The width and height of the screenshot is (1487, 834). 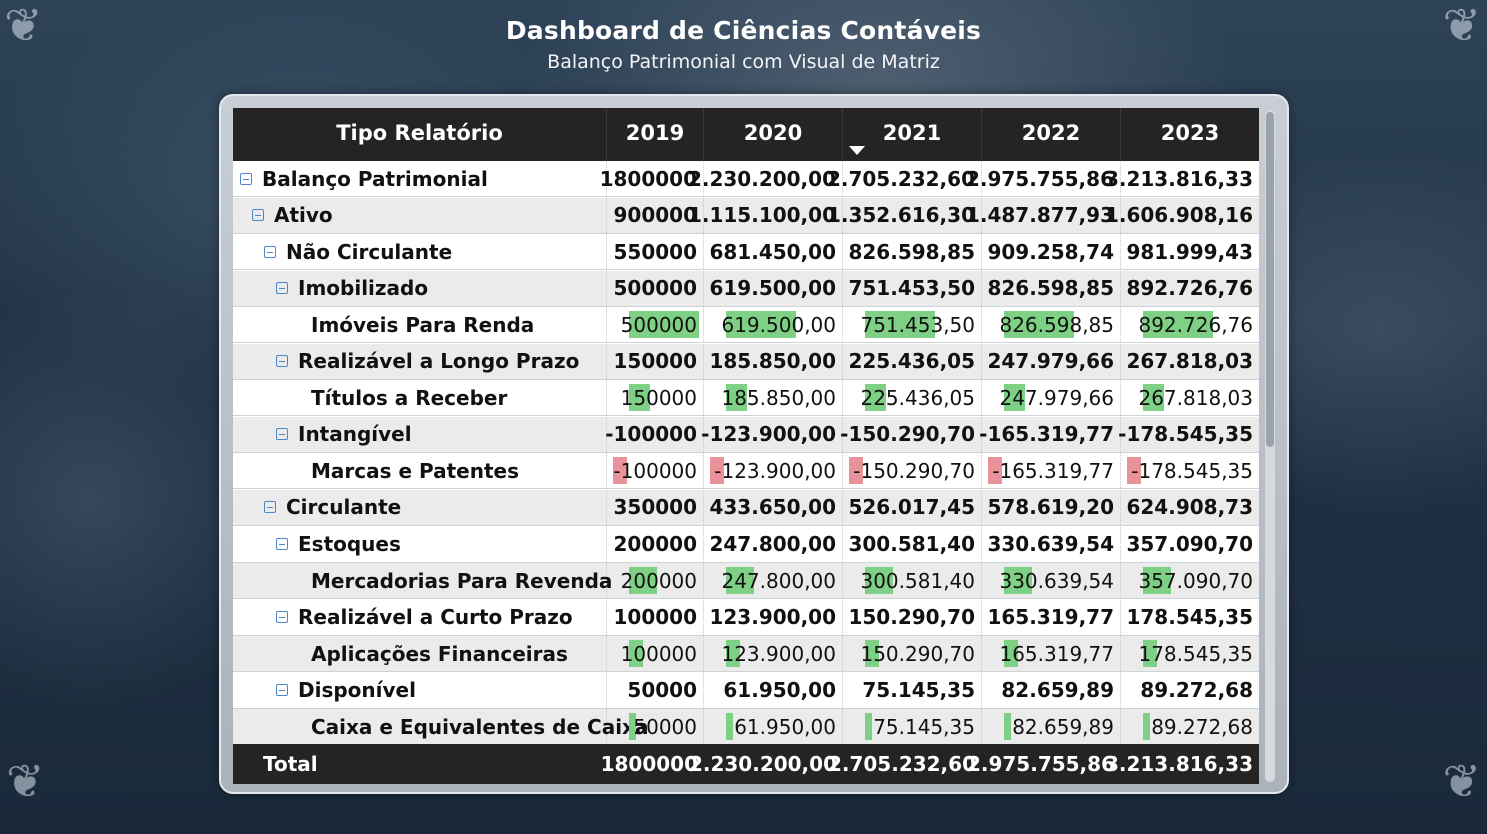 What do you see at coordinates (1188, 434) in the screenshot?
I see `value-cell: -178.545,35` at bounding box center [1188, 434].